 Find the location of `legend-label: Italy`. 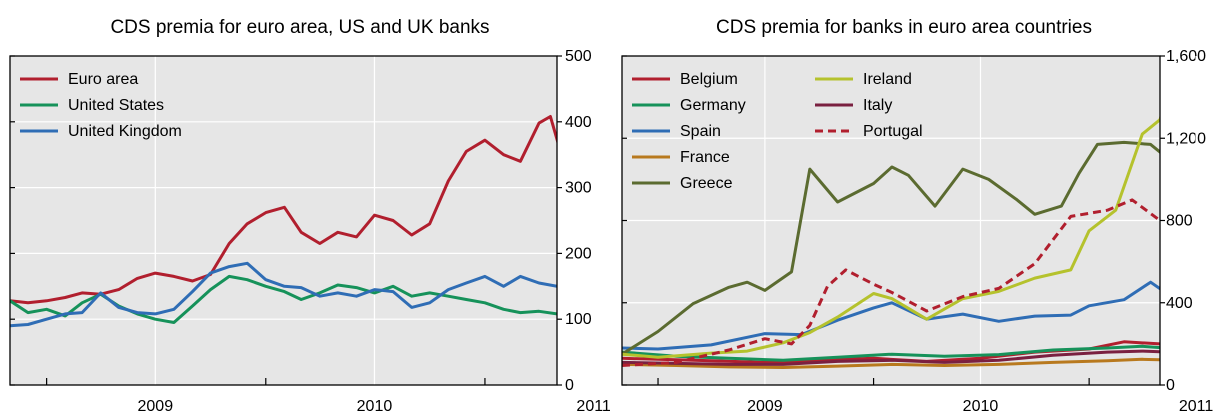

legend-label: Italy is located at coordinates (877, 105).